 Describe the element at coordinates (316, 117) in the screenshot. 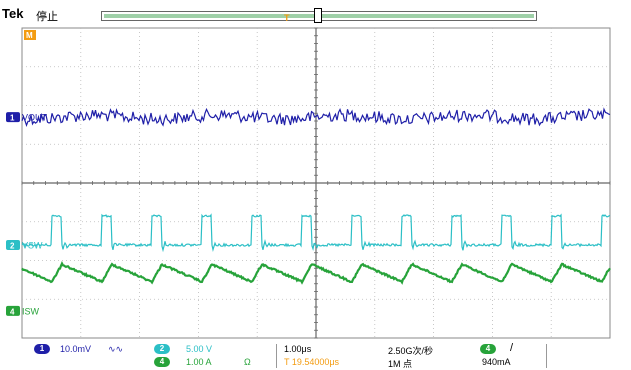

I see `trace-vout` at that location.